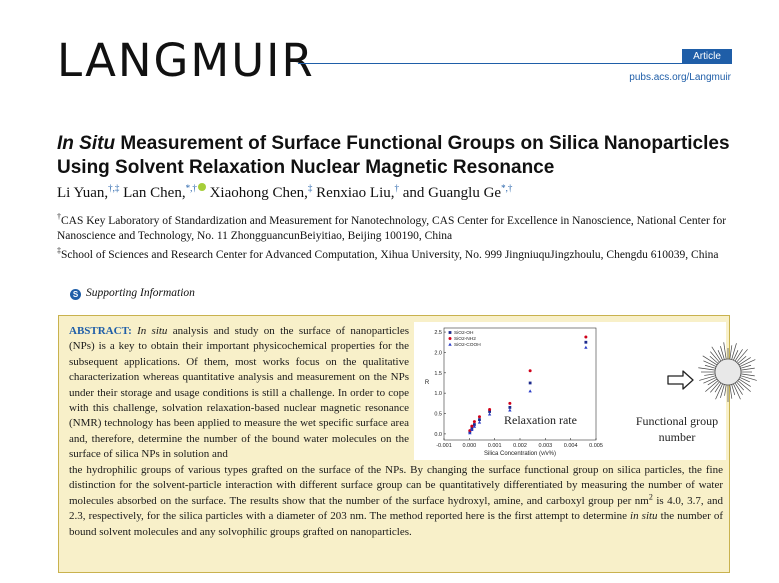 This screenshot has width=779, height=583. What do you see at coordinates (680, 380) in the screenshot?
I see `right-arrow-icon` at bounding box center [680, 380].